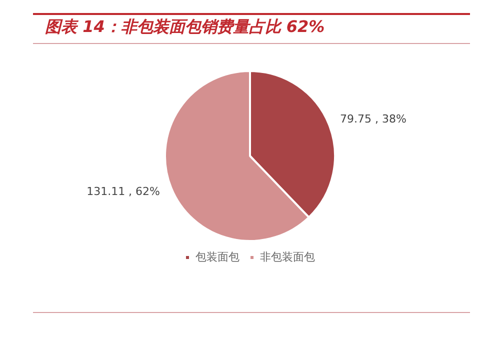 This screenshot has height=362, width=500. What do you see at coordinates (373, 119) in the screenshot?
I see `data-label: 79.75 , 38%` at bounding box center [373, 119].